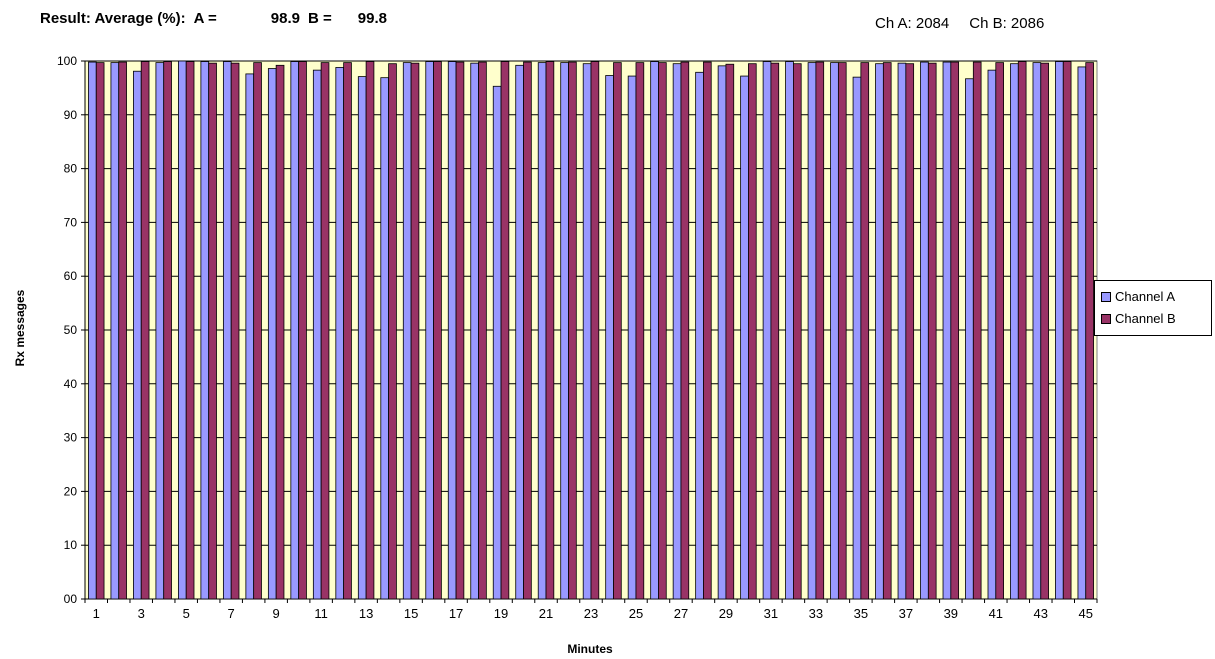 The image size is (1215, 659). I want to click on legend-swatch-channel-a, so click(1106, 296).